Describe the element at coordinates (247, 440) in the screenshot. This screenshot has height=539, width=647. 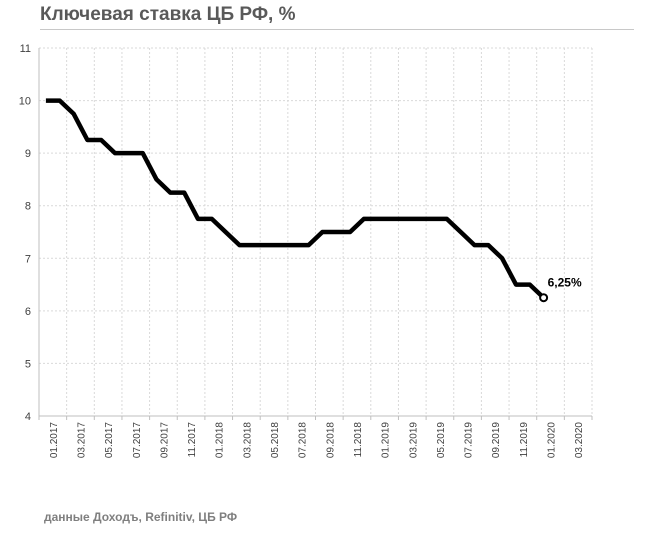
I see `x-tick-label: 03.2018` at that location.